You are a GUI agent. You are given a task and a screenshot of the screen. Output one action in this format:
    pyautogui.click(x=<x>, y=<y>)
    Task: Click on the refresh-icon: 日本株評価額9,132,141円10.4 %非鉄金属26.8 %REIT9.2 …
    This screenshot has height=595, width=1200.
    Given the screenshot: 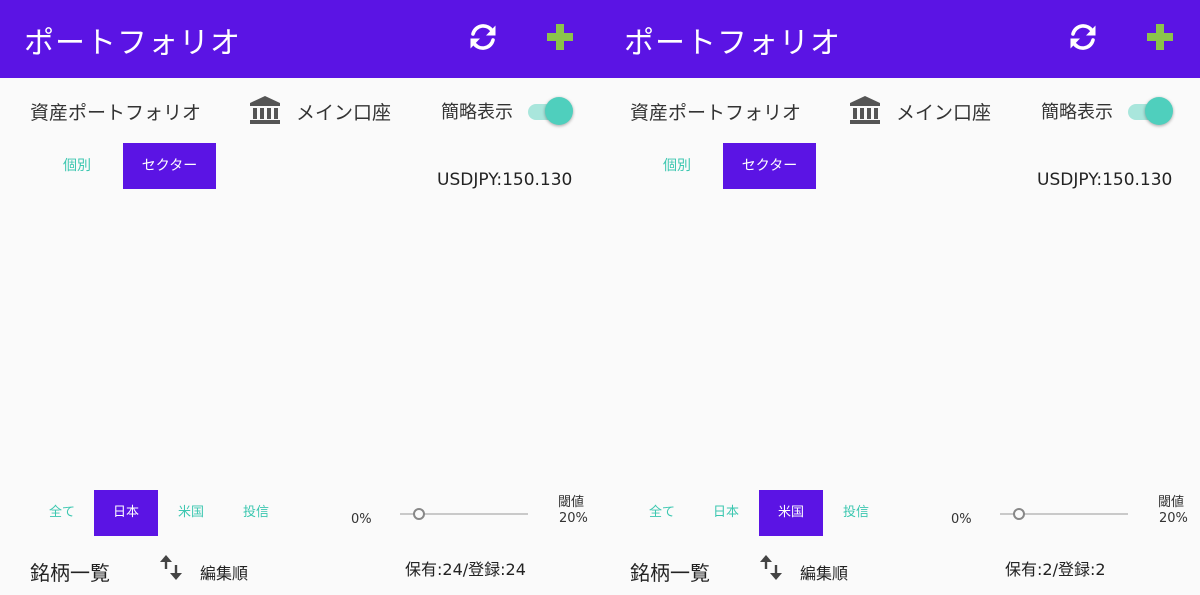 What is the action you would take?
    pyautogui.click(x=533, y=148)
    